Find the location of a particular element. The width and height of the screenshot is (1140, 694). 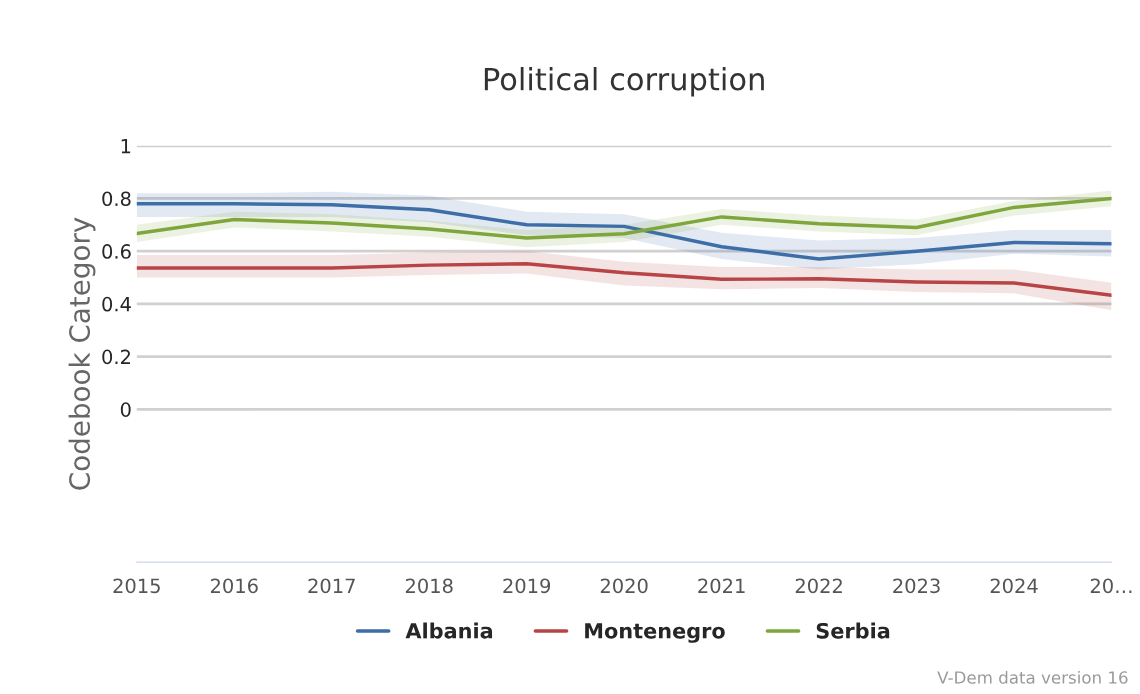

x-tick-label: 2016 is located at coordinates (234, 586).